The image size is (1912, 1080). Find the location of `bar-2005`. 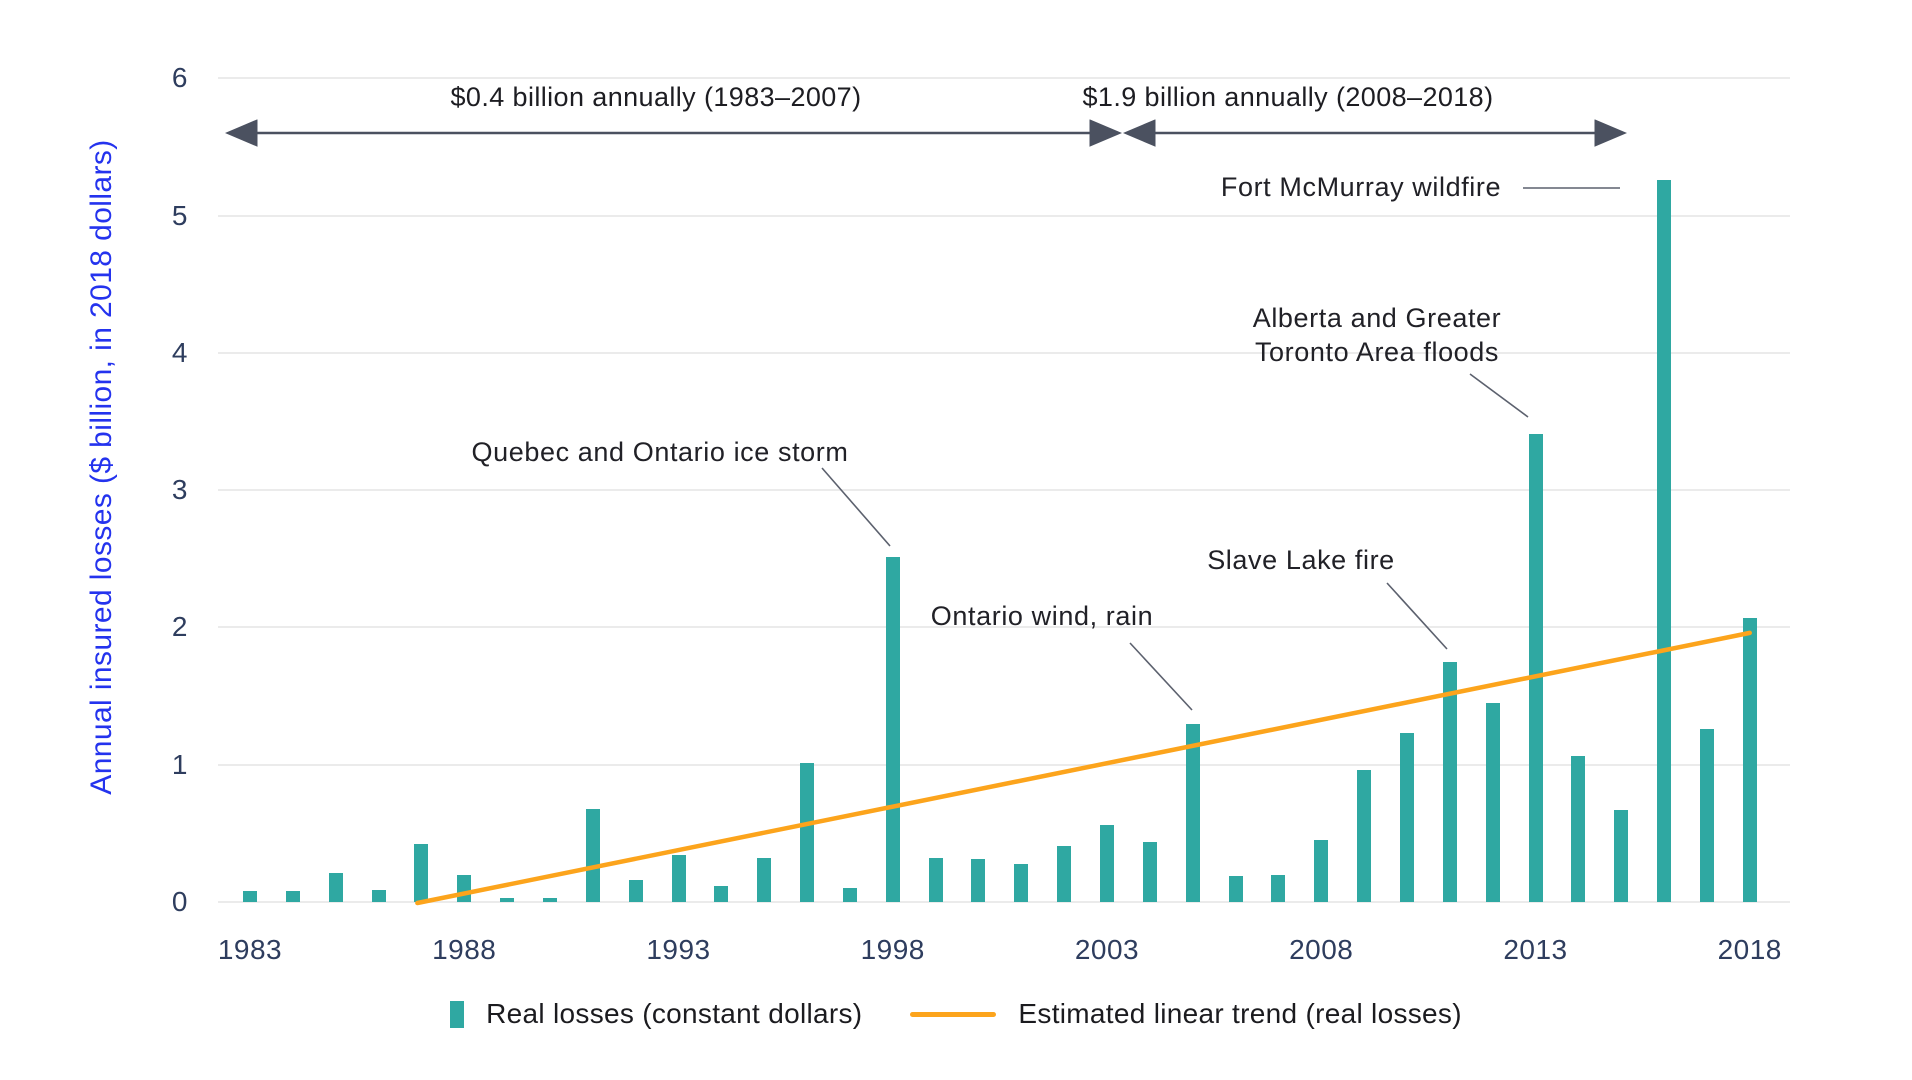

bar-2005 is located at coordinates (1192, 812).